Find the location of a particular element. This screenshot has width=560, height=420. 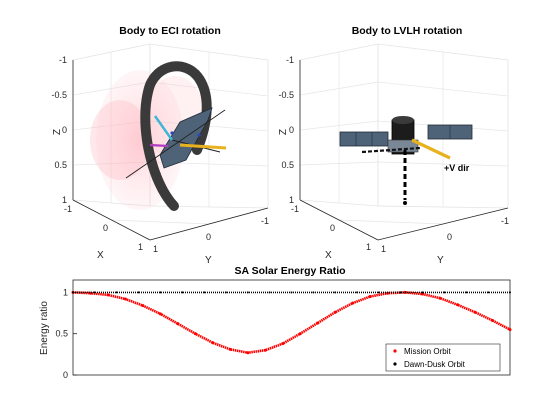

left-vector-magenta is located at coordinates (159, 145).